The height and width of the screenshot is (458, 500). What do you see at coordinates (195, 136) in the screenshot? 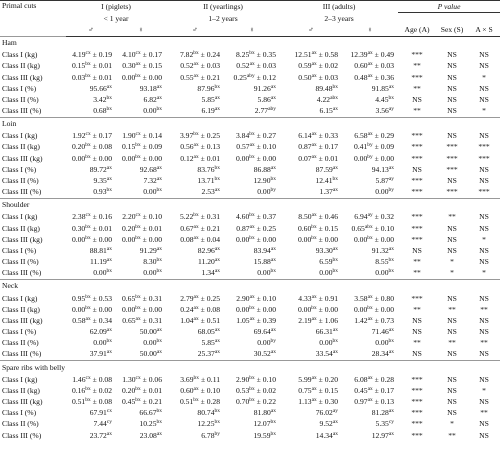
I see `value-cell: 3.97bx ± 0.25` at bounding box center [195, 136].